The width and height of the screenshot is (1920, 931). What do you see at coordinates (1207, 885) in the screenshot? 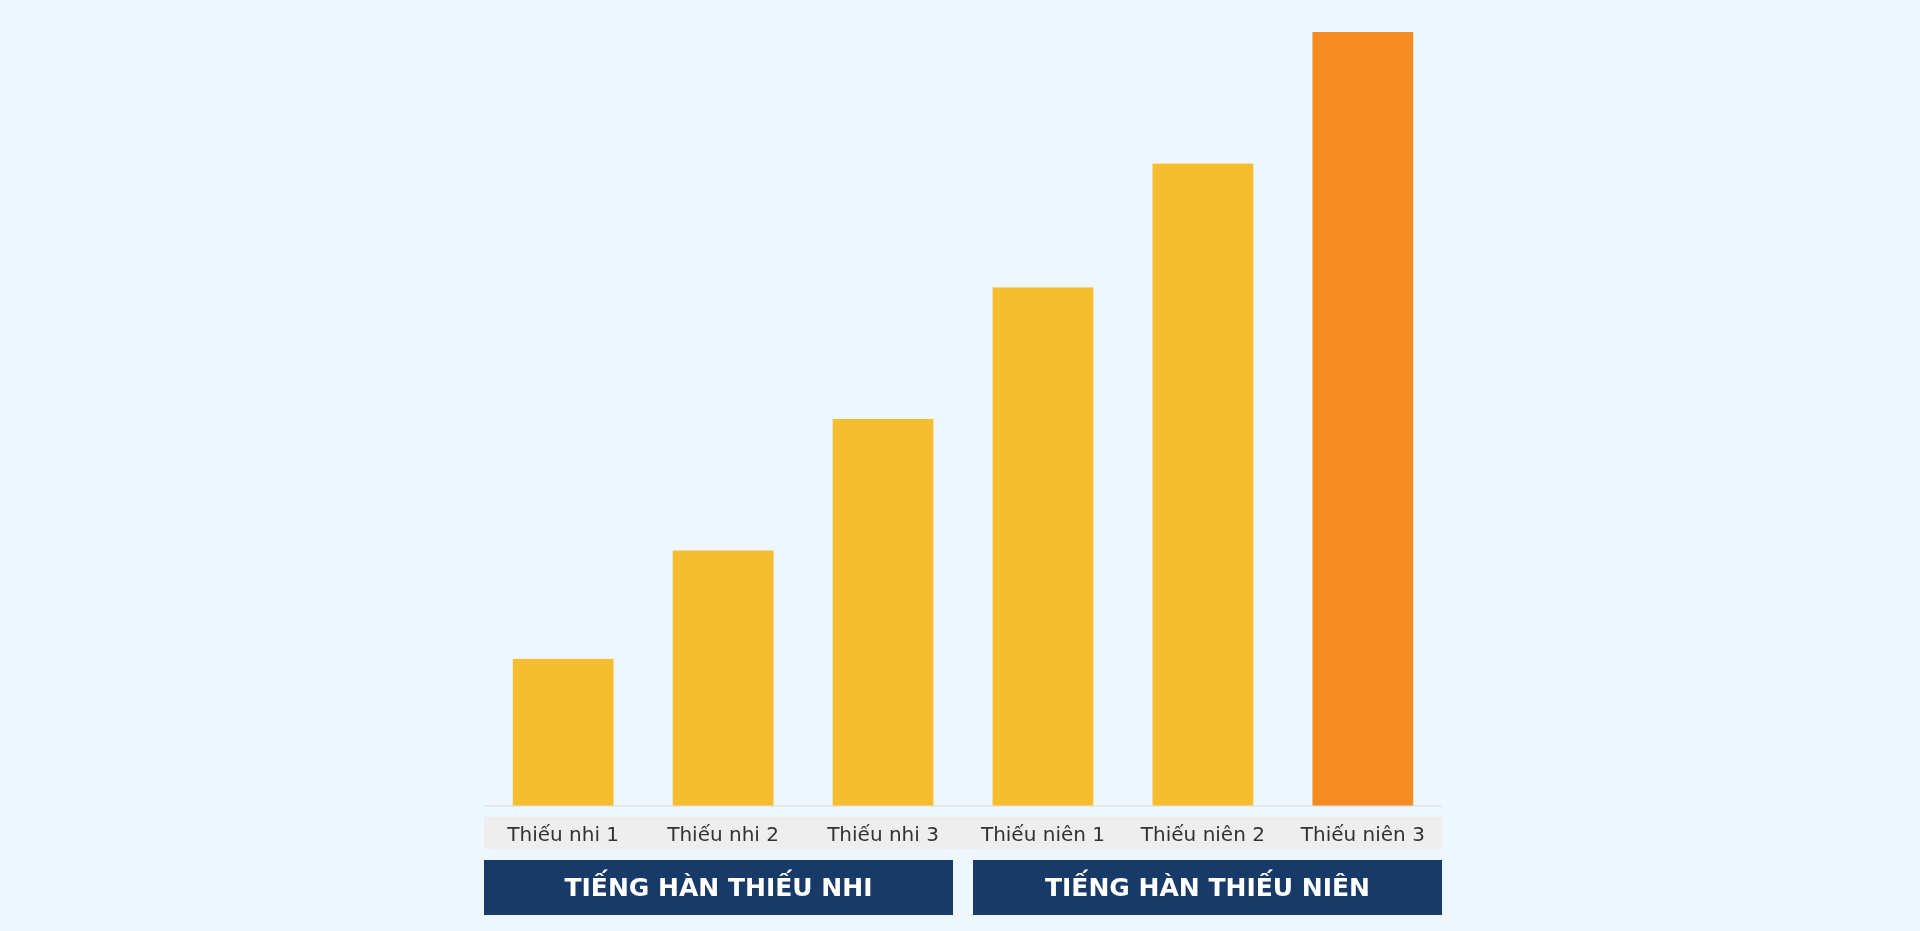
I see `text: TIẾNG HÀN THIẾU NIÊN` at bounding box center [1207, 885].